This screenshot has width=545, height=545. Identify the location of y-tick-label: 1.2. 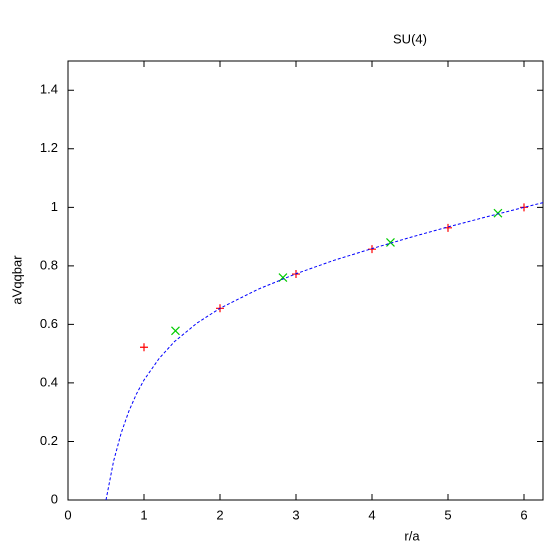
(49, 147).